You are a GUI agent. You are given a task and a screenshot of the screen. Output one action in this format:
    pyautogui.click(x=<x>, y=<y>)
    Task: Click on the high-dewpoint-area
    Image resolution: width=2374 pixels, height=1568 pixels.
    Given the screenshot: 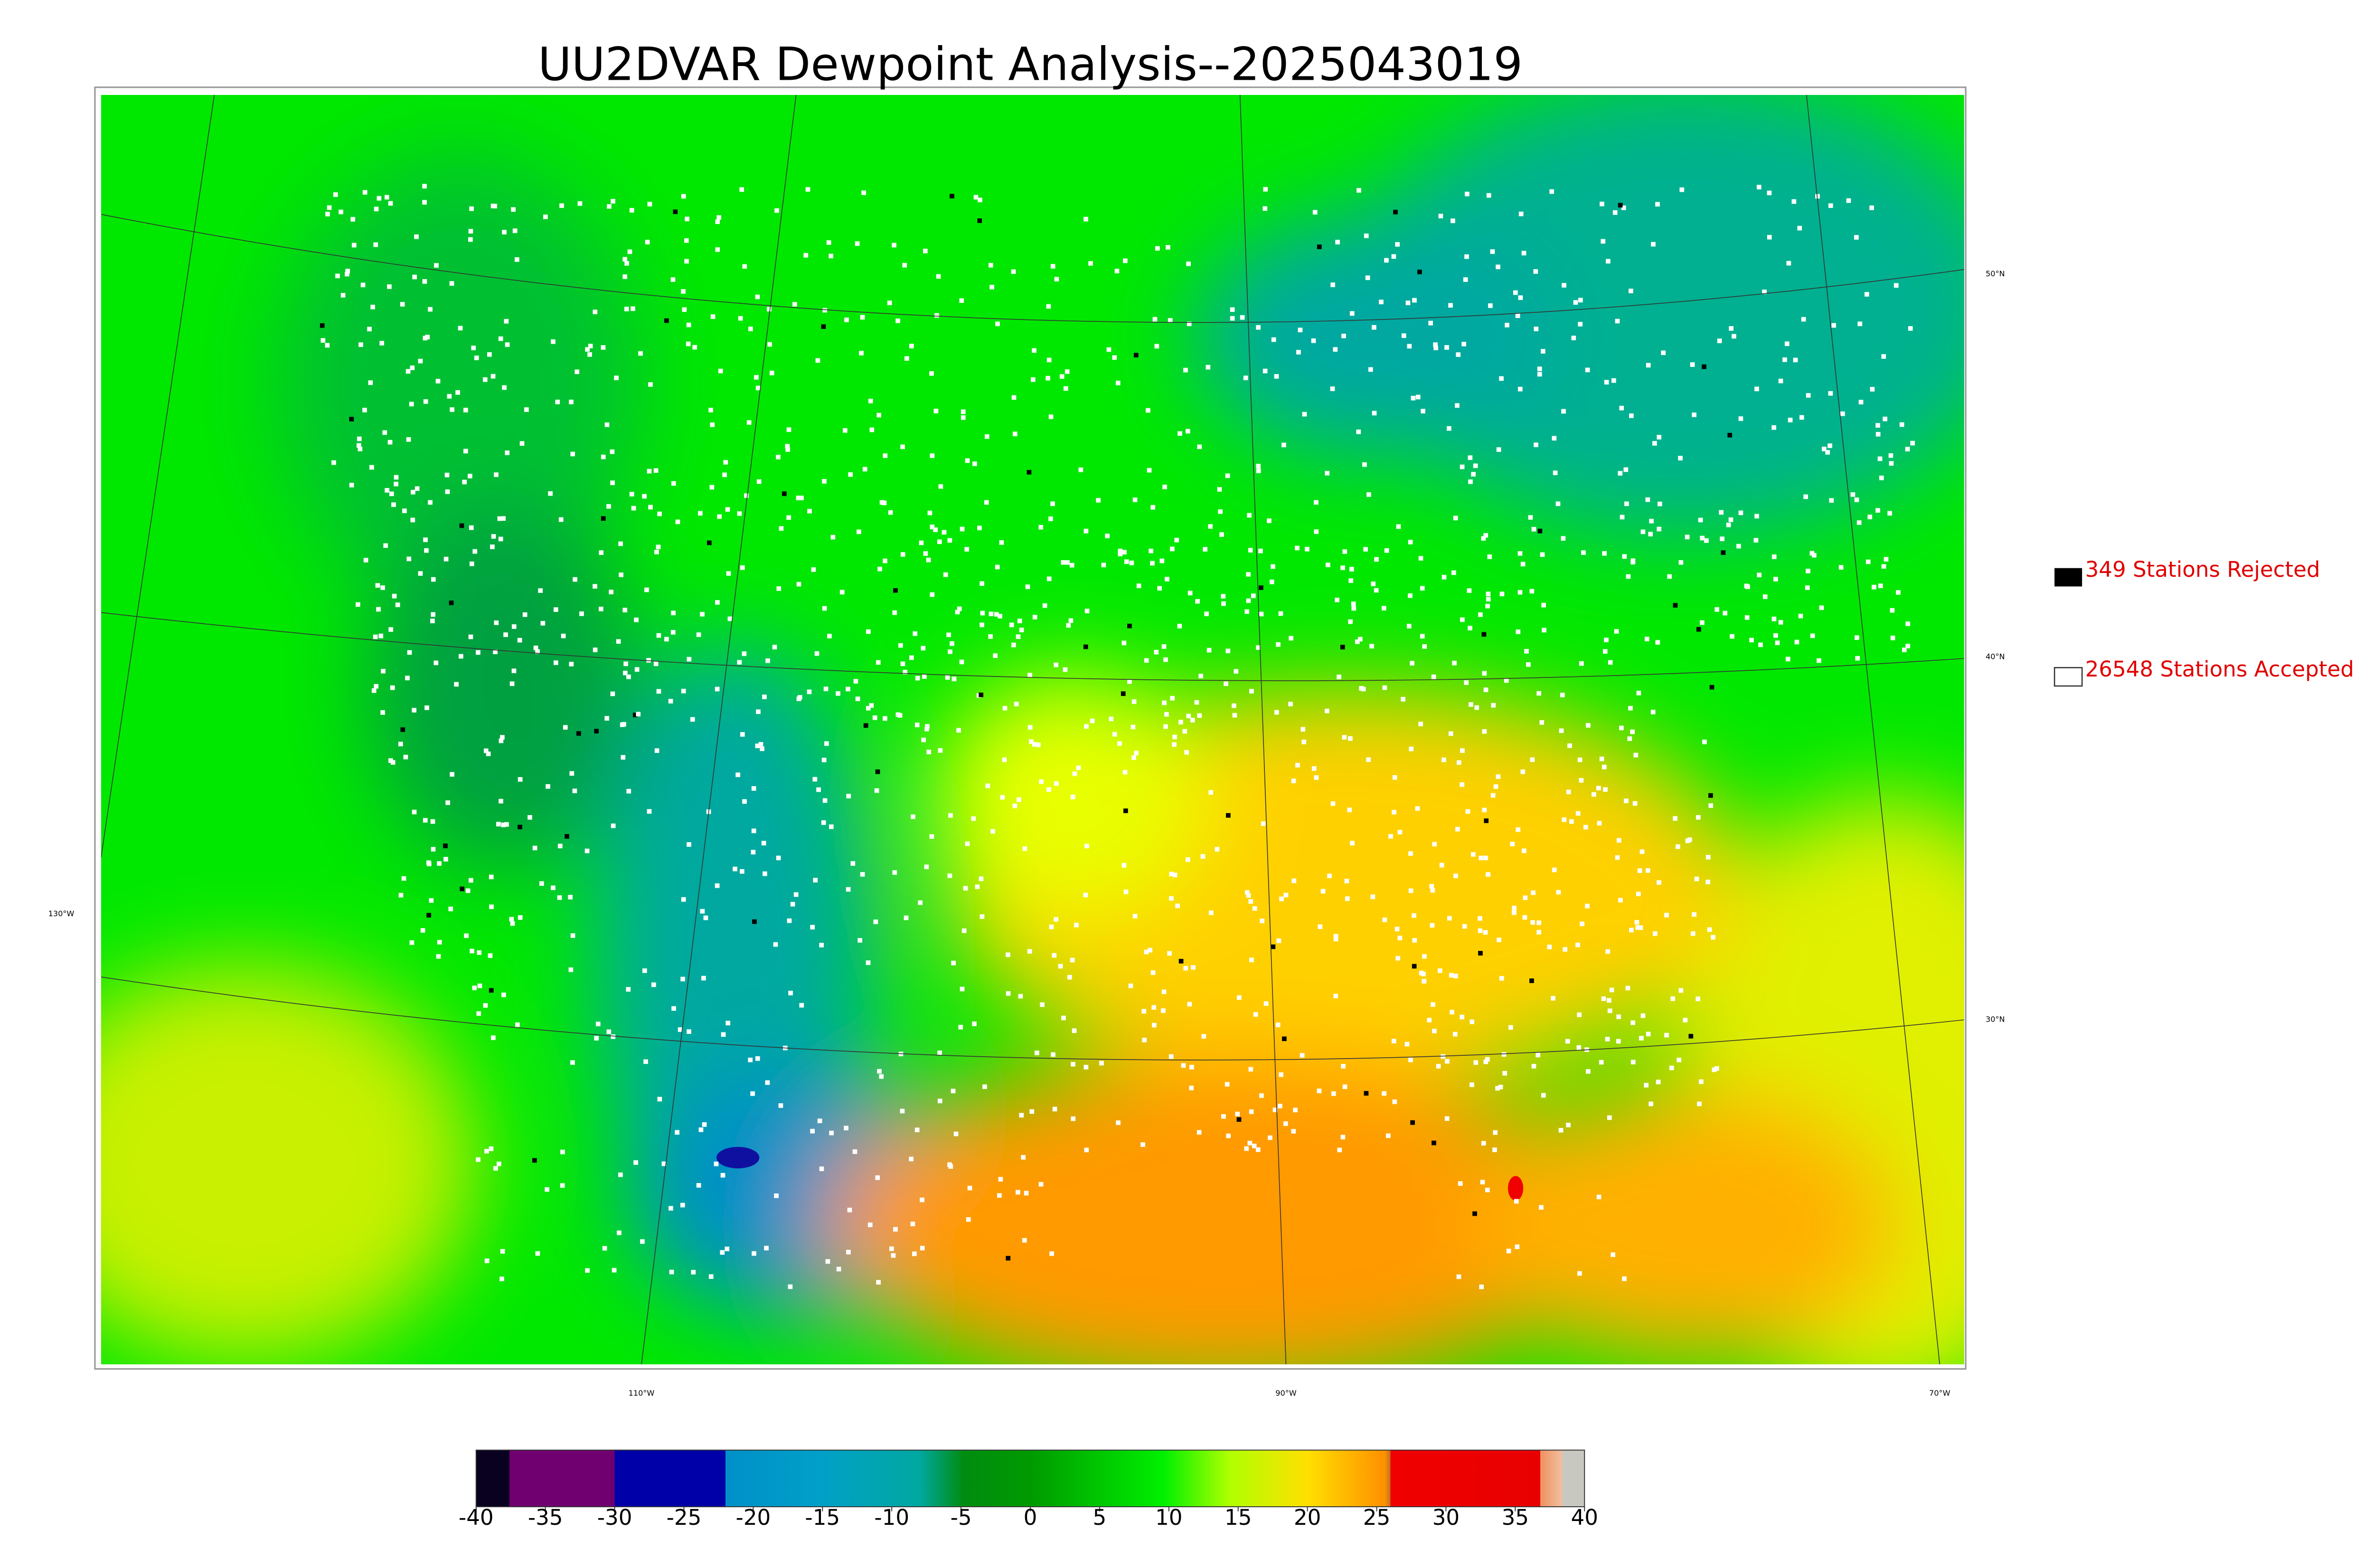 What is the action you would take?
    pyautogui.click(x=1515, y=1188)
    